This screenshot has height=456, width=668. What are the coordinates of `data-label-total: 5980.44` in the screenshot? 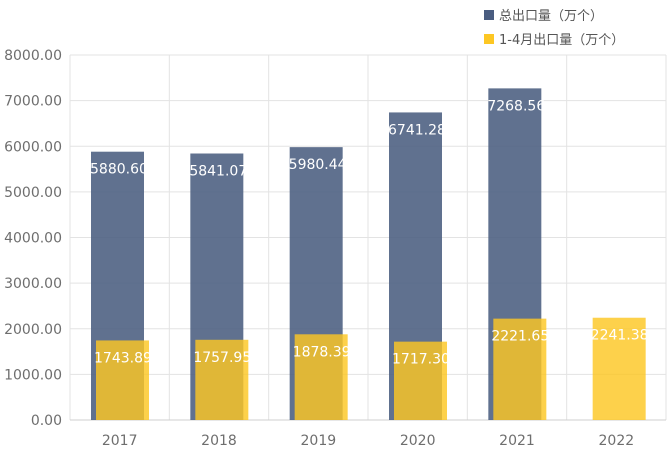 It's located at (318, 165).